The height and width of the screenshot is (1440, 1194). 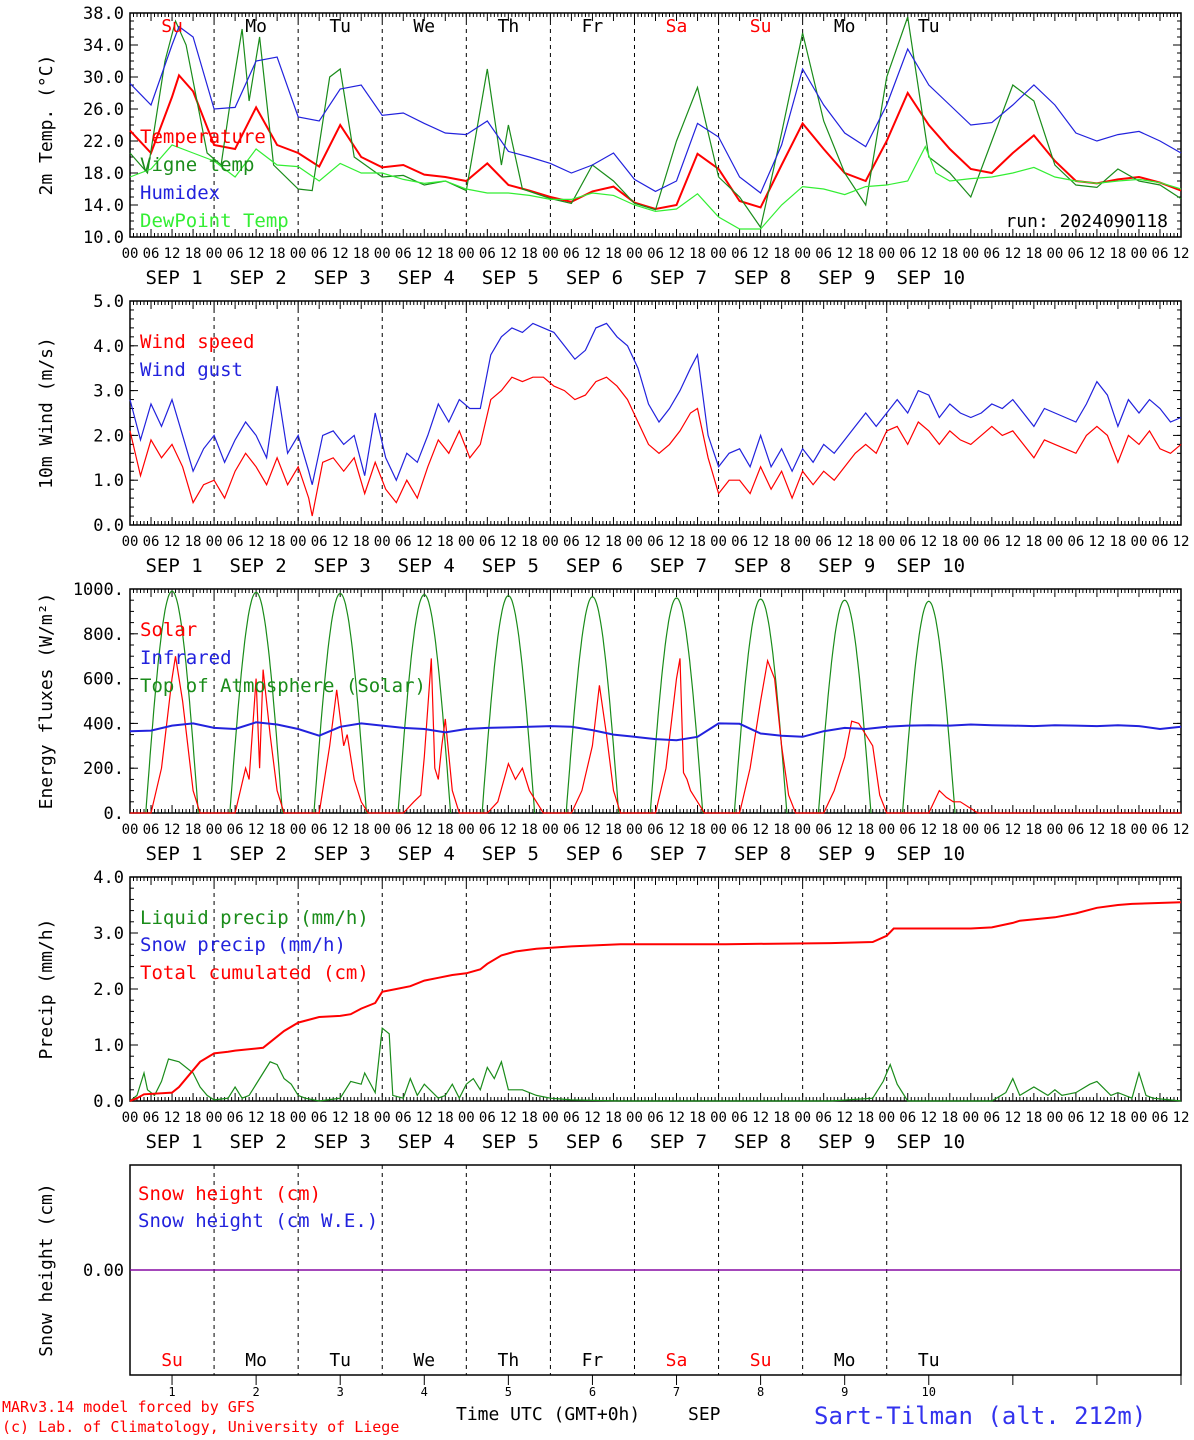 What do you see at coordinates (103, 110) in the screenshot?
I see `y-tick-label: 26.0` at bounding box center [103, 110].